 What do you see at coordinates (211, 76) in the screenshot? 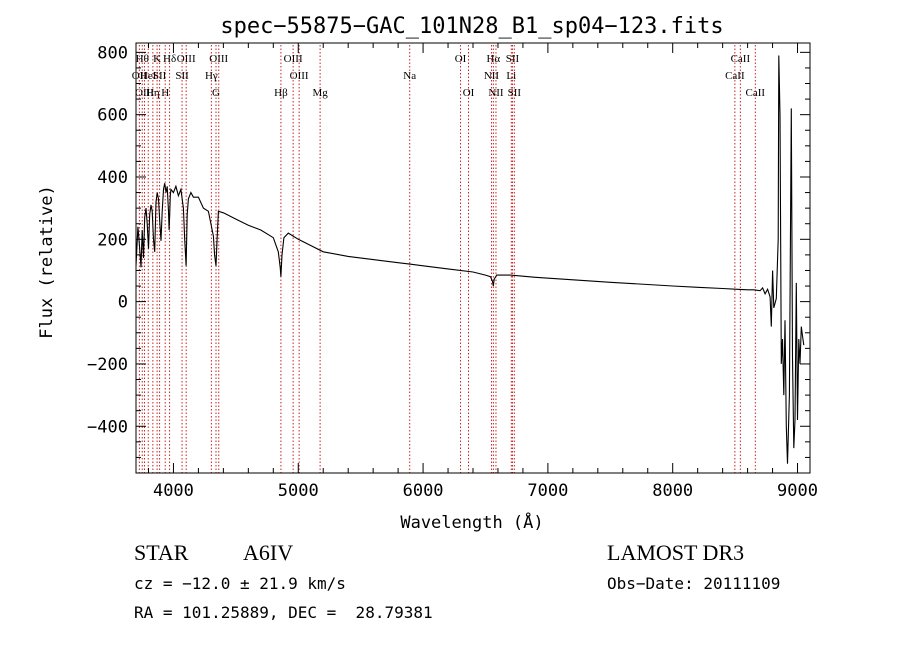
I see `emission-line-label: Hγ` at bounding box center [211, 76].